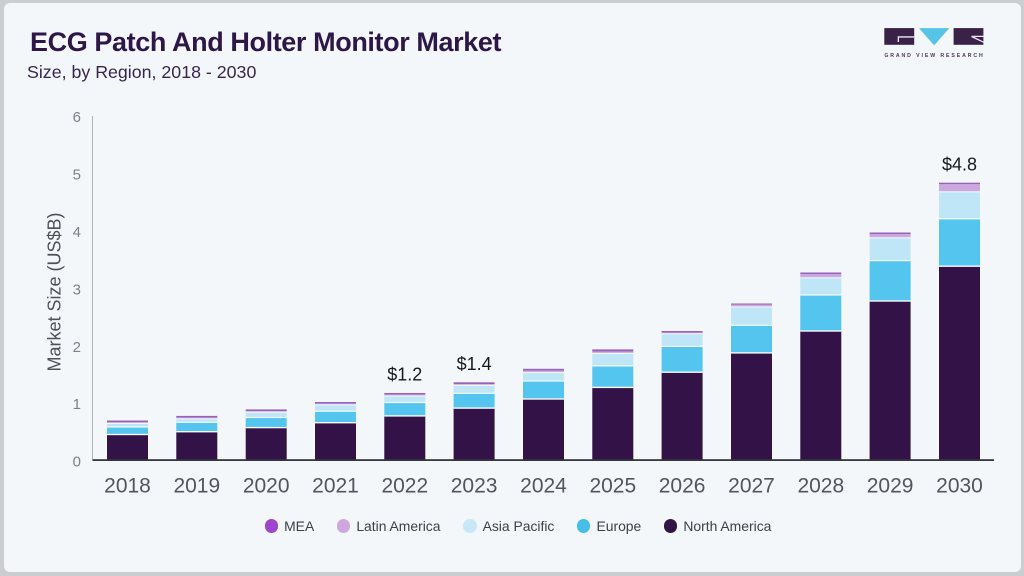  Describe the element at coordinates (77, 462) in the screenshot. I see `svg-text: 0` at that location.